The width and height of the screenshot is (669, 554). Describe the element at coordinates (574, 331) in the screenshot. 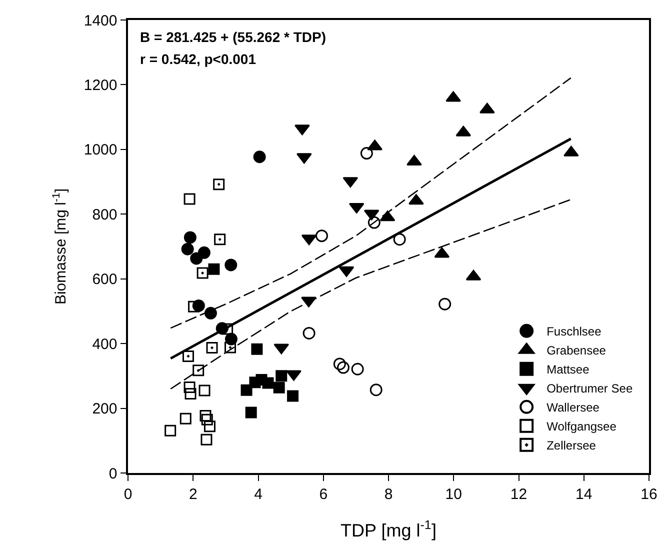

I see `legend-label: Fuschlsee` at that location.